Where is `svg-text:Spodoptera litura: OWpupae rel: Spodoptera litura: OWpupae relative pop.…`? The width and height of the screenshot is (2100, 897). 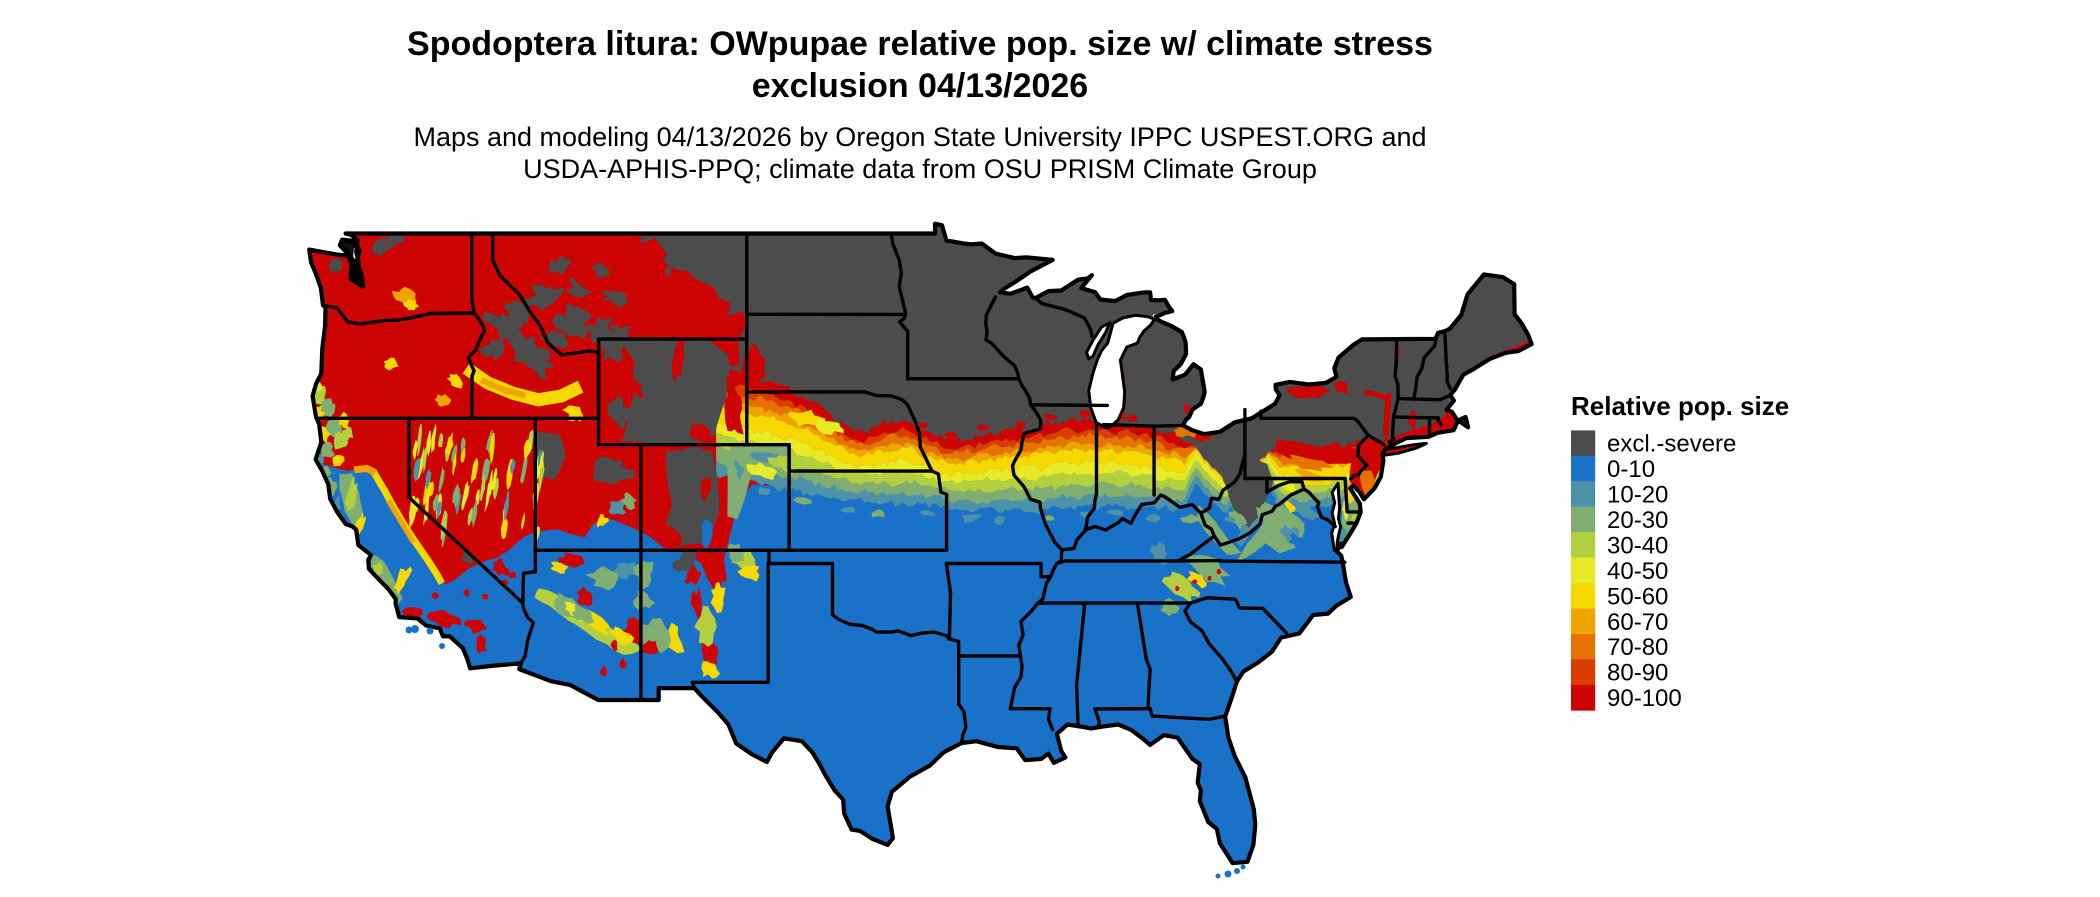
svg-text:Spodoptera litura: OWpupae rel: Spodoptera litura: OWpupae relative pop.… is located at coordinates (920, 44).